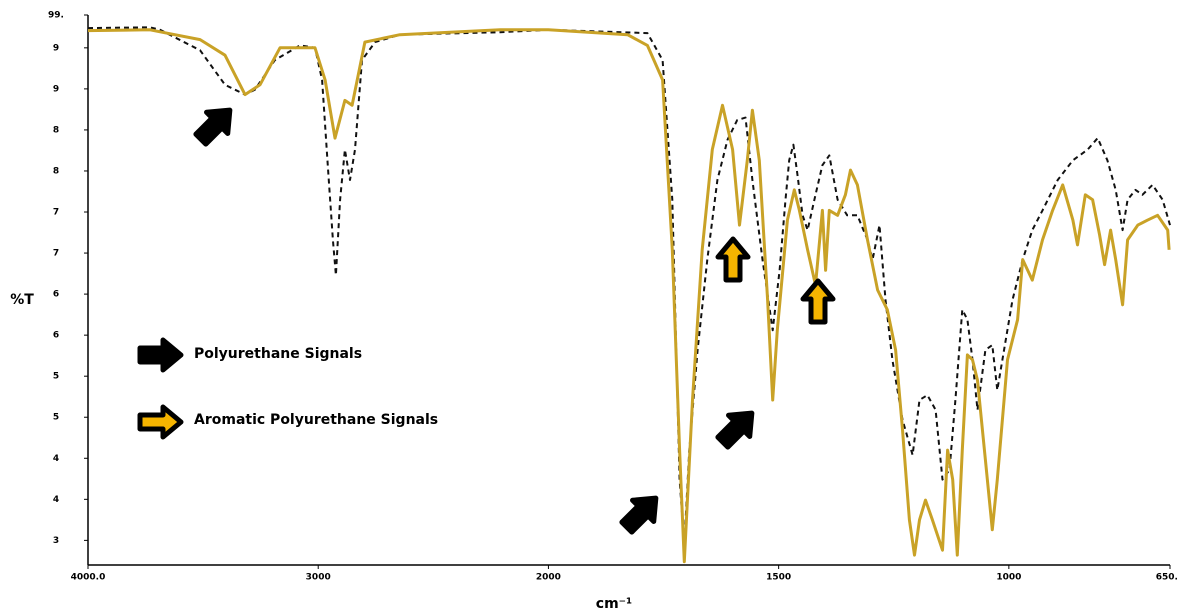 Image resolution: width=1178 pixels, height=616 pixels. Describe the element at coordinates (22, 300) in the screenshot. I see `y-axis-title: %T` at that location.